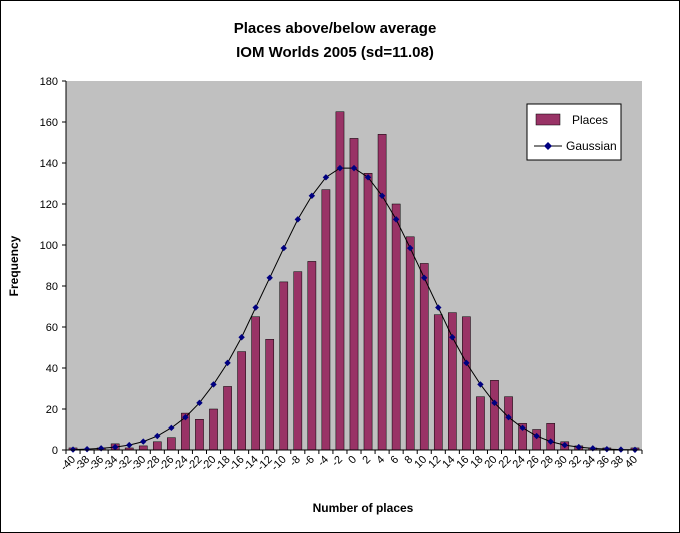 Image resolution: width=680 pixels, height=533 pixels. I want to click on legend: Places Gaussian, so click(574, 132).